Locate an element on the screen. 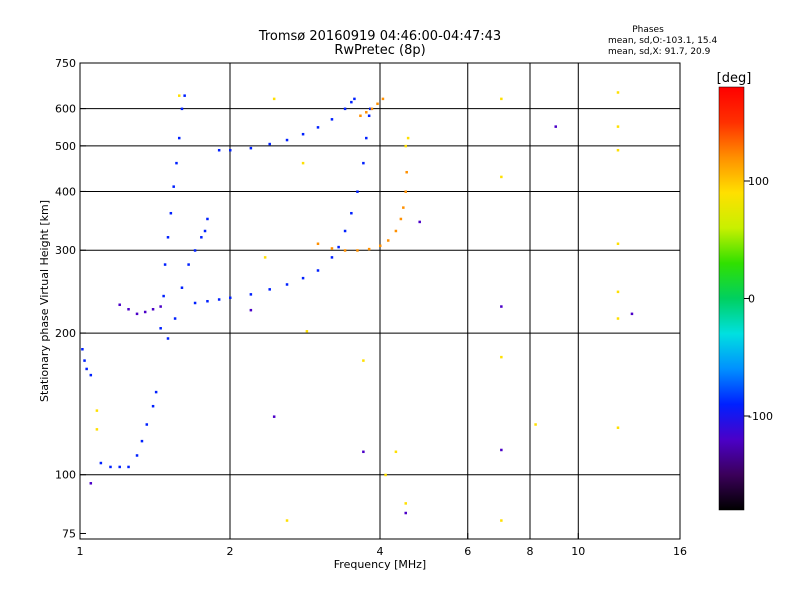 The image size is (800, 600). x-axis-ticks: 1 2 4 6 8 10 16 is located at coordinates (382, 545).